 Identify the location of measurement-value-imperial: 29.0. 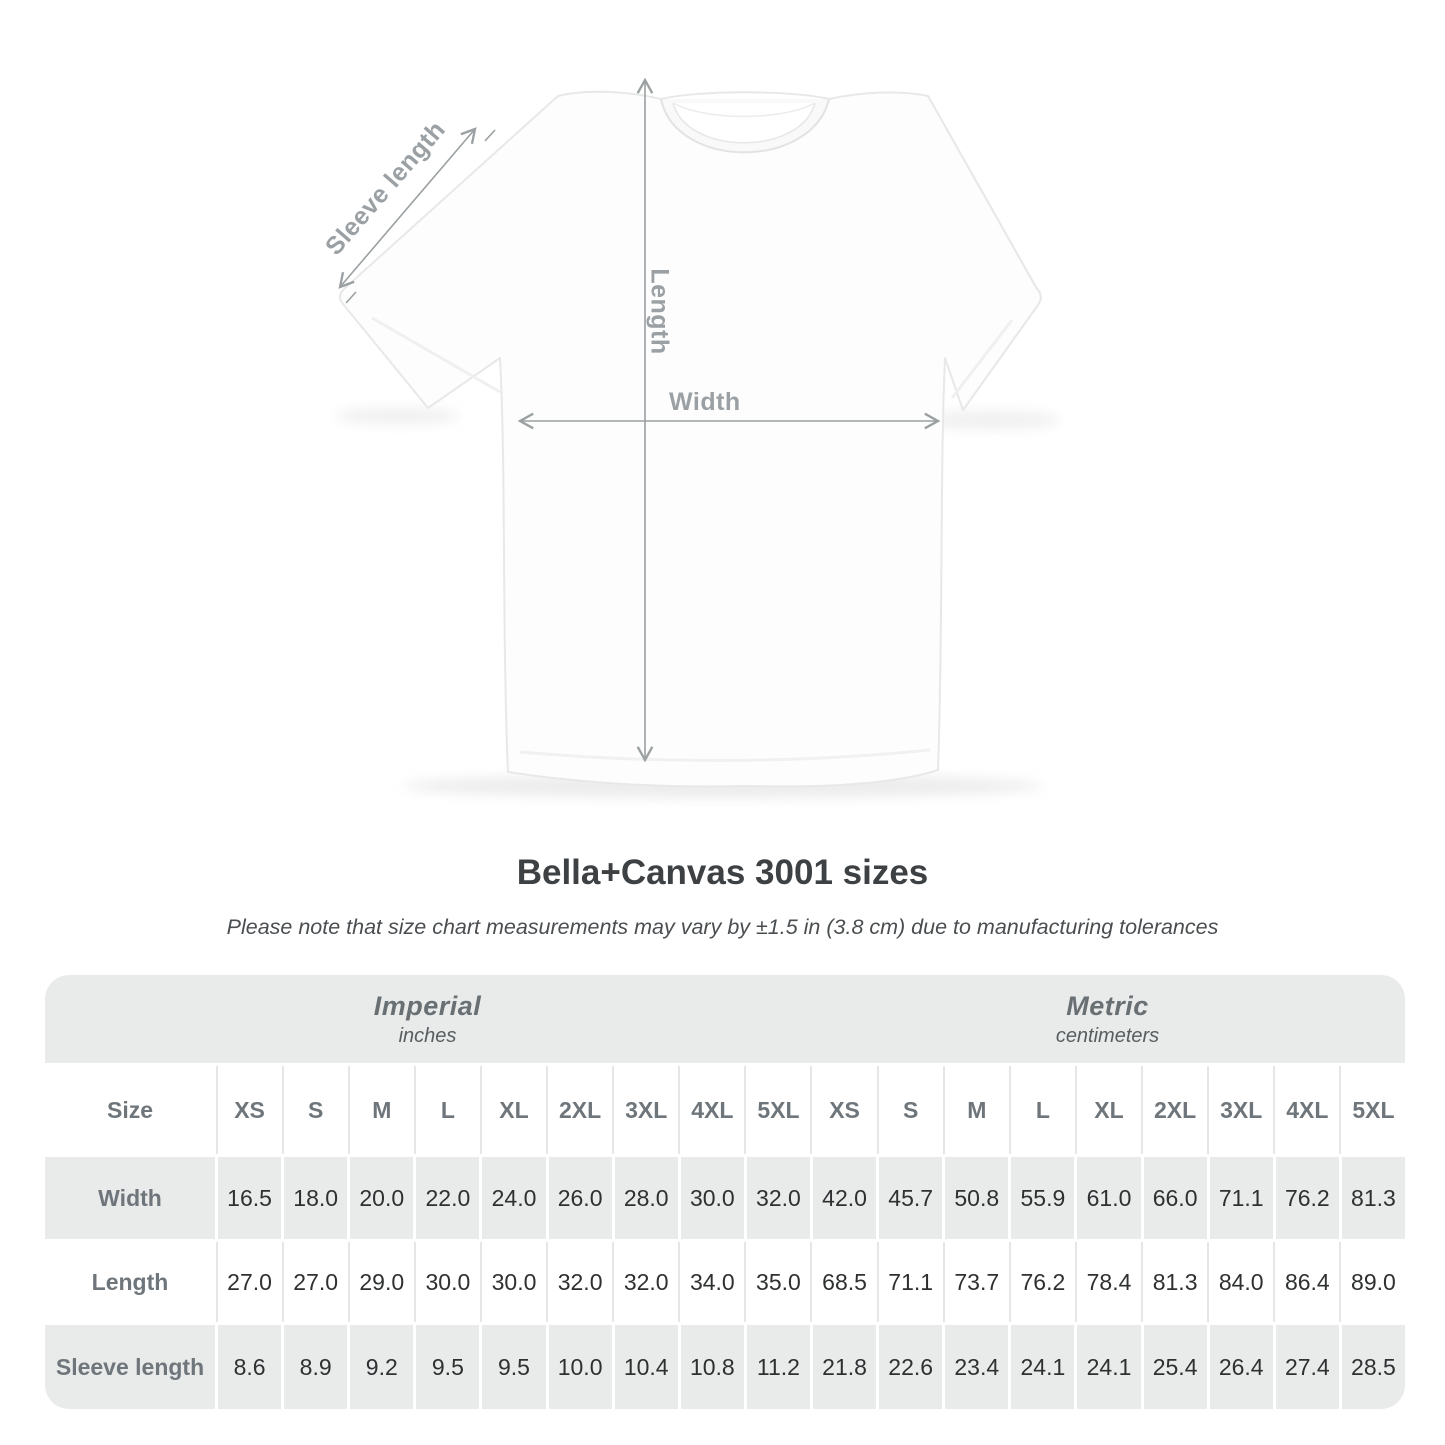
(380, 1282).